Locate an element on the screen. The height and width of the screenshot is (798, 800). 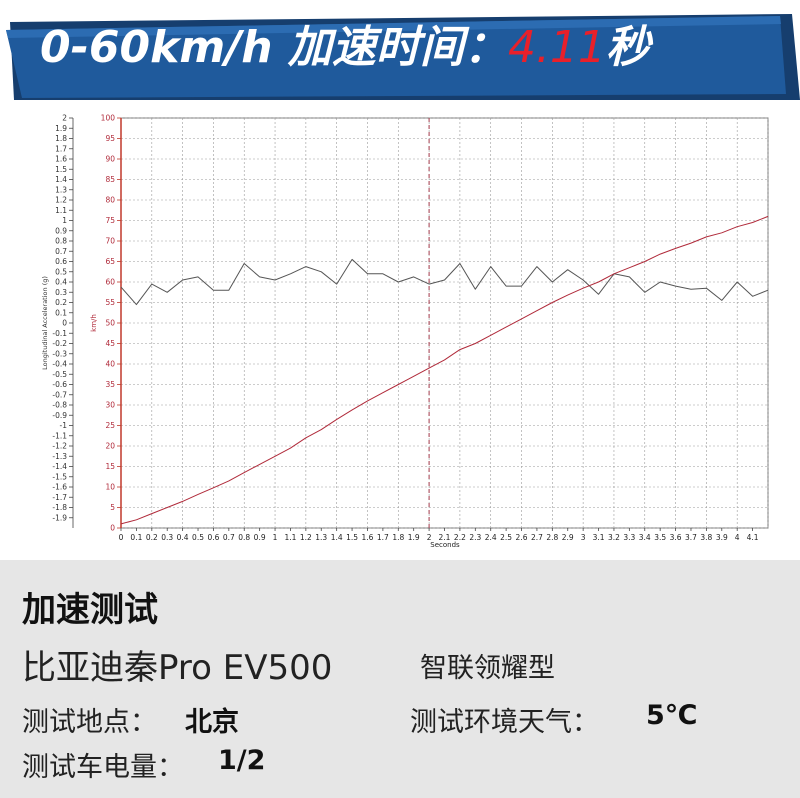
right-tick-label: 80 is located at coordinates (110, 200).